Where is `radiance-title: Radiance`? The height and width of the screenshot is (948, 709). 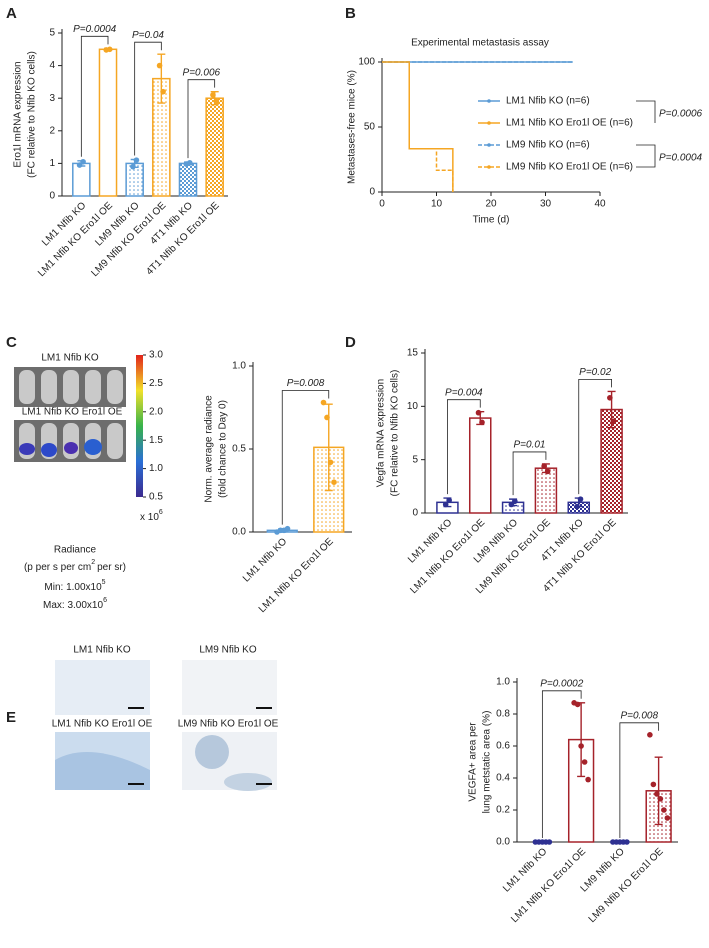
radiance-title: Radiance is located at coordinates (75, 550).